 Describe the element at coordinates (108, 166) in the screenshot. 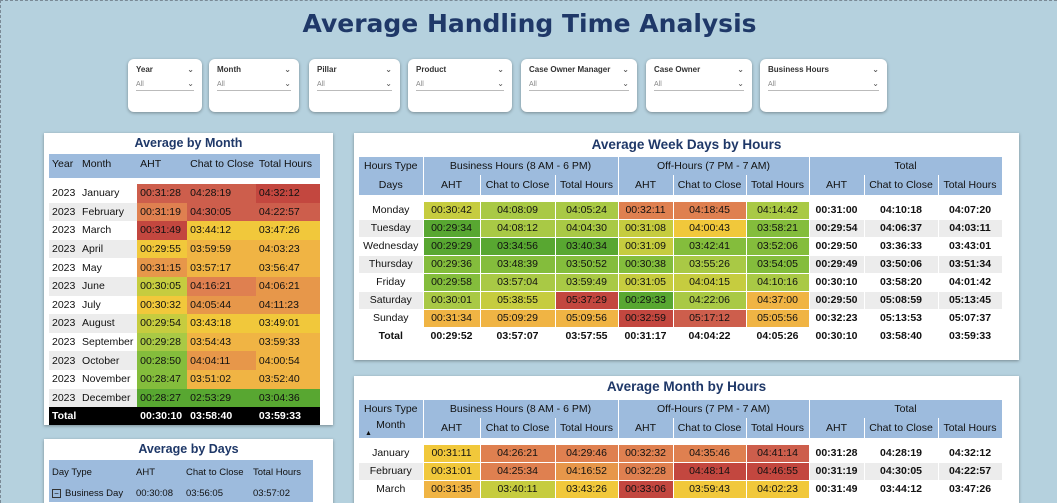

I see `column-header: Month` at that location.